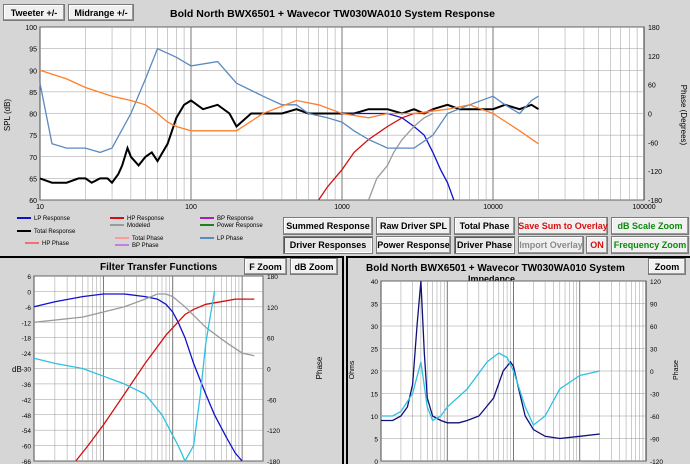 This screenshot has width=690, height=464. What do you see at coordinates (27, 400) in the screenshot?
I see `y-tick-label: -42` at bounding box center [27, 400].